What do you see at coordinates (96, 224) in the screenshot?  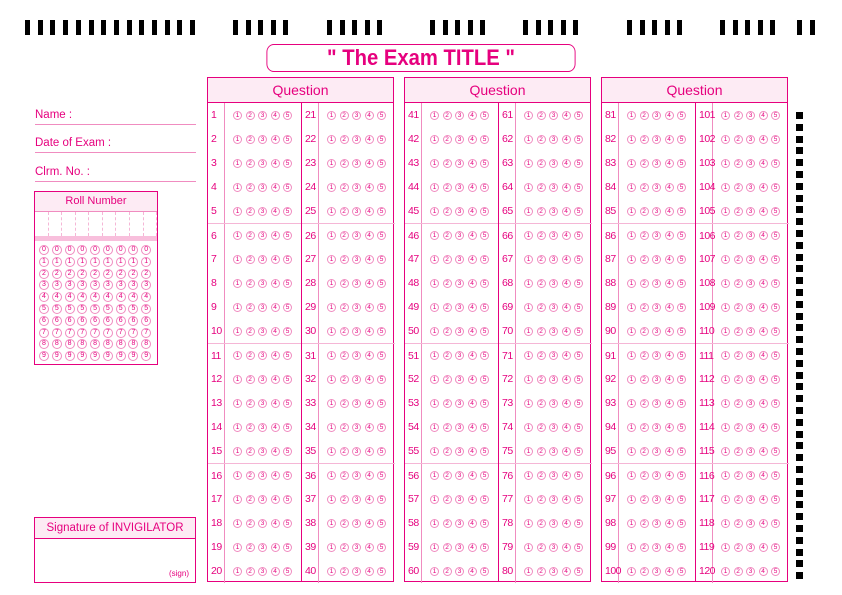 I see `roll-number-write-area` at bounding box center [96, 224].